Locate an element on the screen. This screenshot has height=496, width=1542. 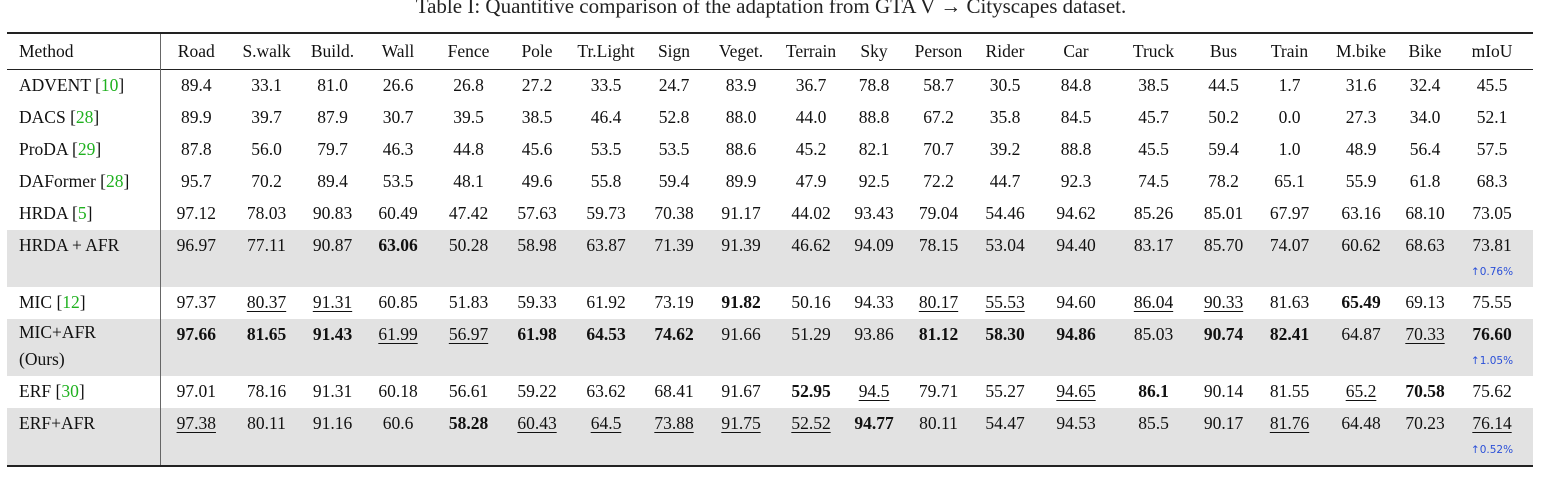
value-cell: 27.3 is located at coordinates (1361, 118).